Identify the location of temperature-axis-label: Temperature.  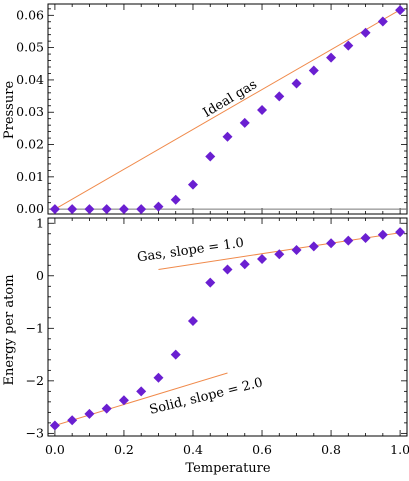
(227, 468).